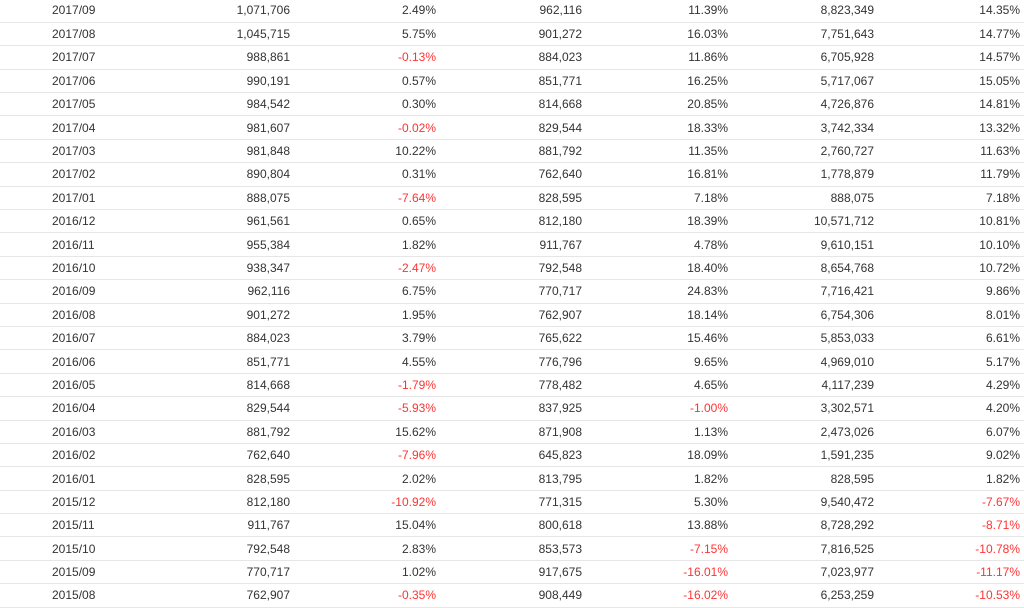 This screenshot has height=608, width=1024. I want to click on value-a-cell: 890,804, so click(221, 174).